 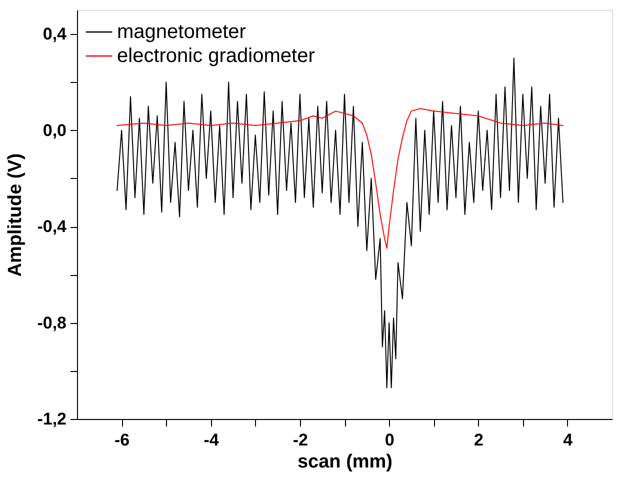 What do you see at coordinates (389, 440) in the screenshot?
I see `x-tick-label: 0` at bounding box center [389, 440].